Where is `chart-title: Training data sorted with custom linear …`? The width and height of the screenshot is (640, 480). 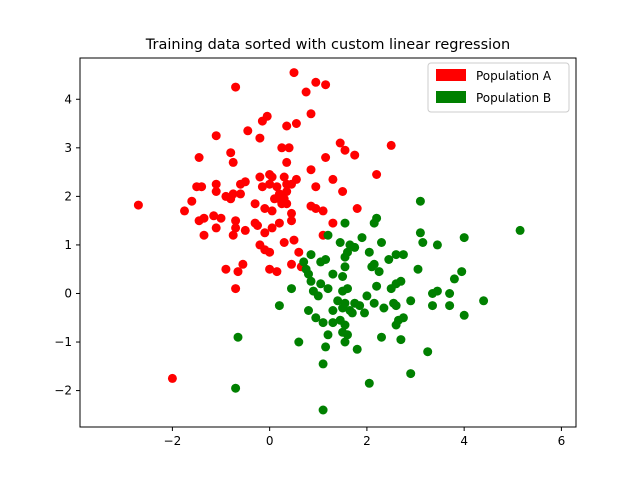 chart-title: Training data sorted with custom linear … is located at coordinates (327, 45).